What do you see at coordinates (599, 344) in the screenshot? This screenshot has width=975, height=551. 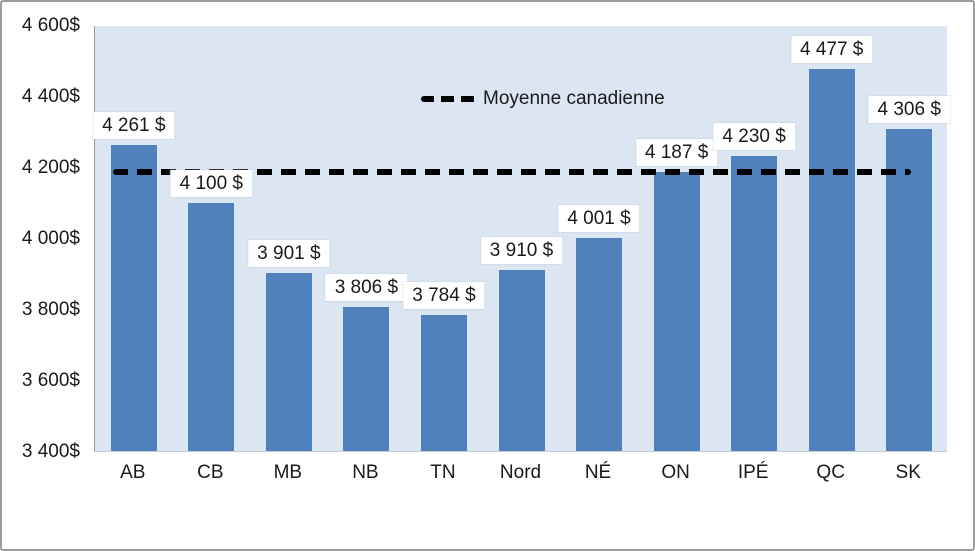 I see `bar-NÉ` at bounding box center [599, 344].